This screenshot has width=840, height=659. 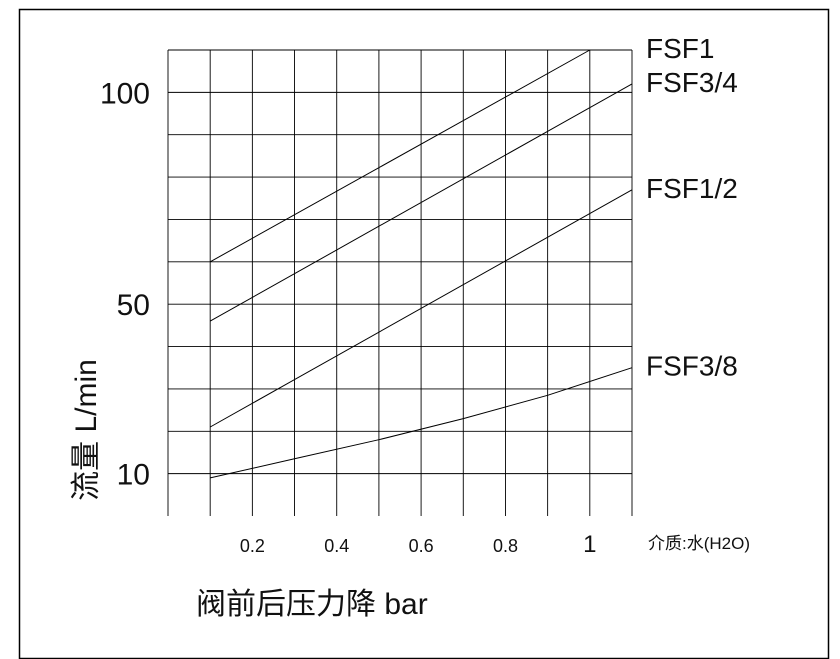 What do you see at coordinates (86, 430) in the screenshot?
I see `y-axis-label: 流量 L/min` at bounding box center [86, 430].